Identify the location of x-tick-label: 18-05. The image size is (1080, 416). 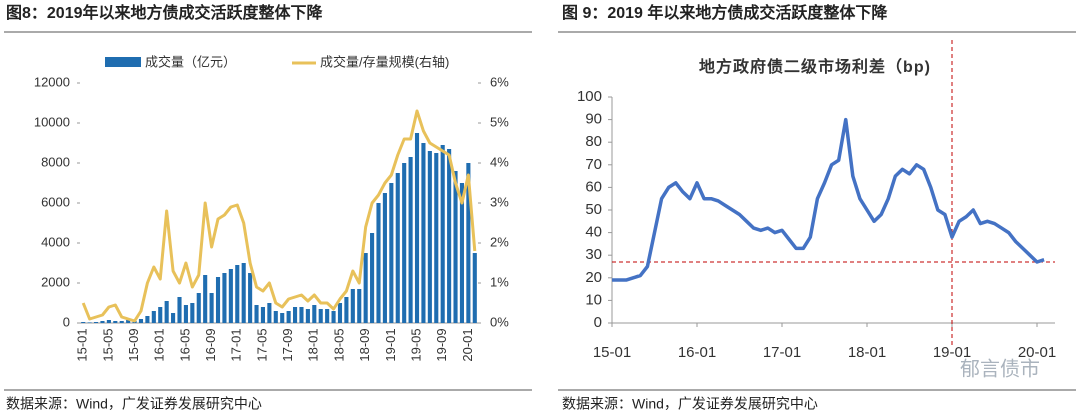
(338, 344).